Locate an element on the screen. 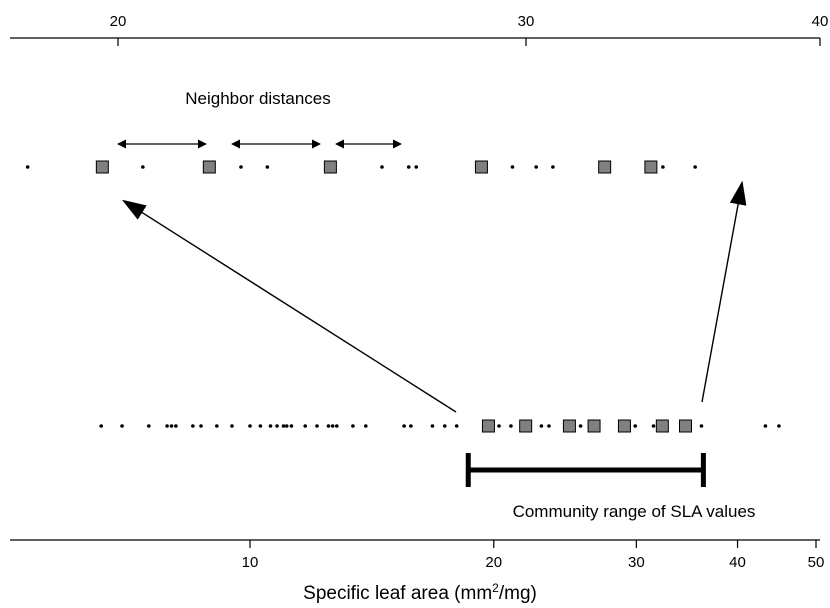  top-axis: 20 30 40 is located at coordinates (419, 29).